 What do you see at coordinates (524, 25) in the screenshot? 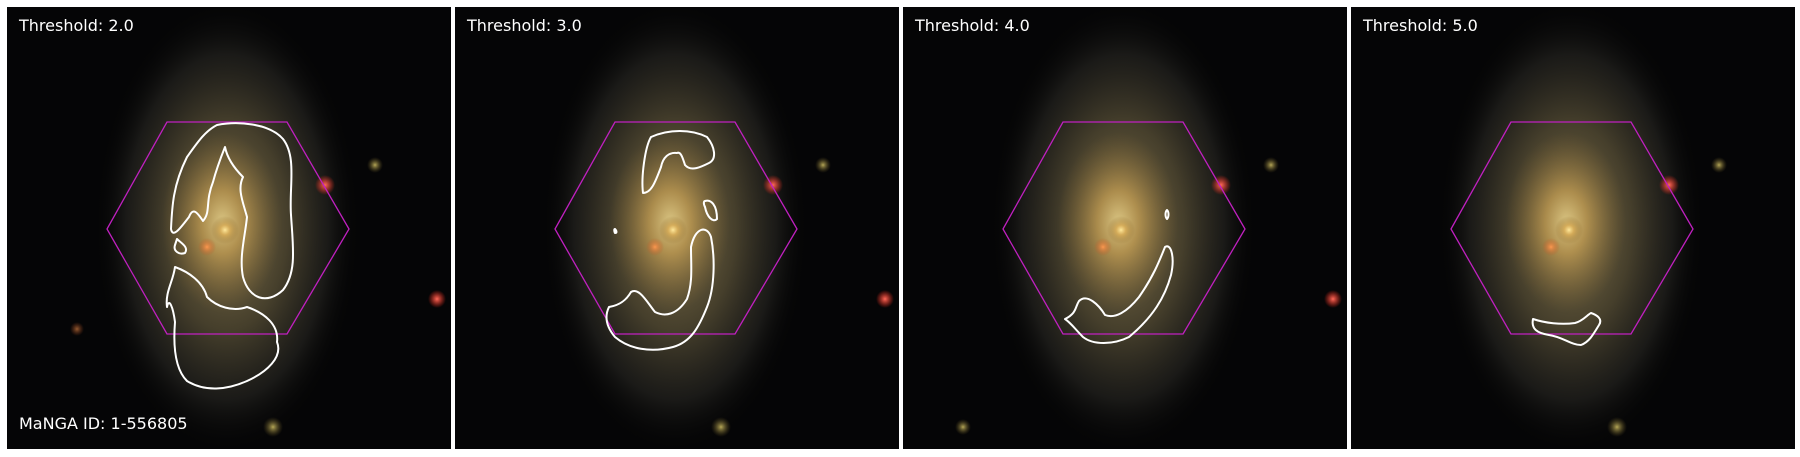
I see `threshold-label: Threshold: 3.0` at bounding box center [524, 25].